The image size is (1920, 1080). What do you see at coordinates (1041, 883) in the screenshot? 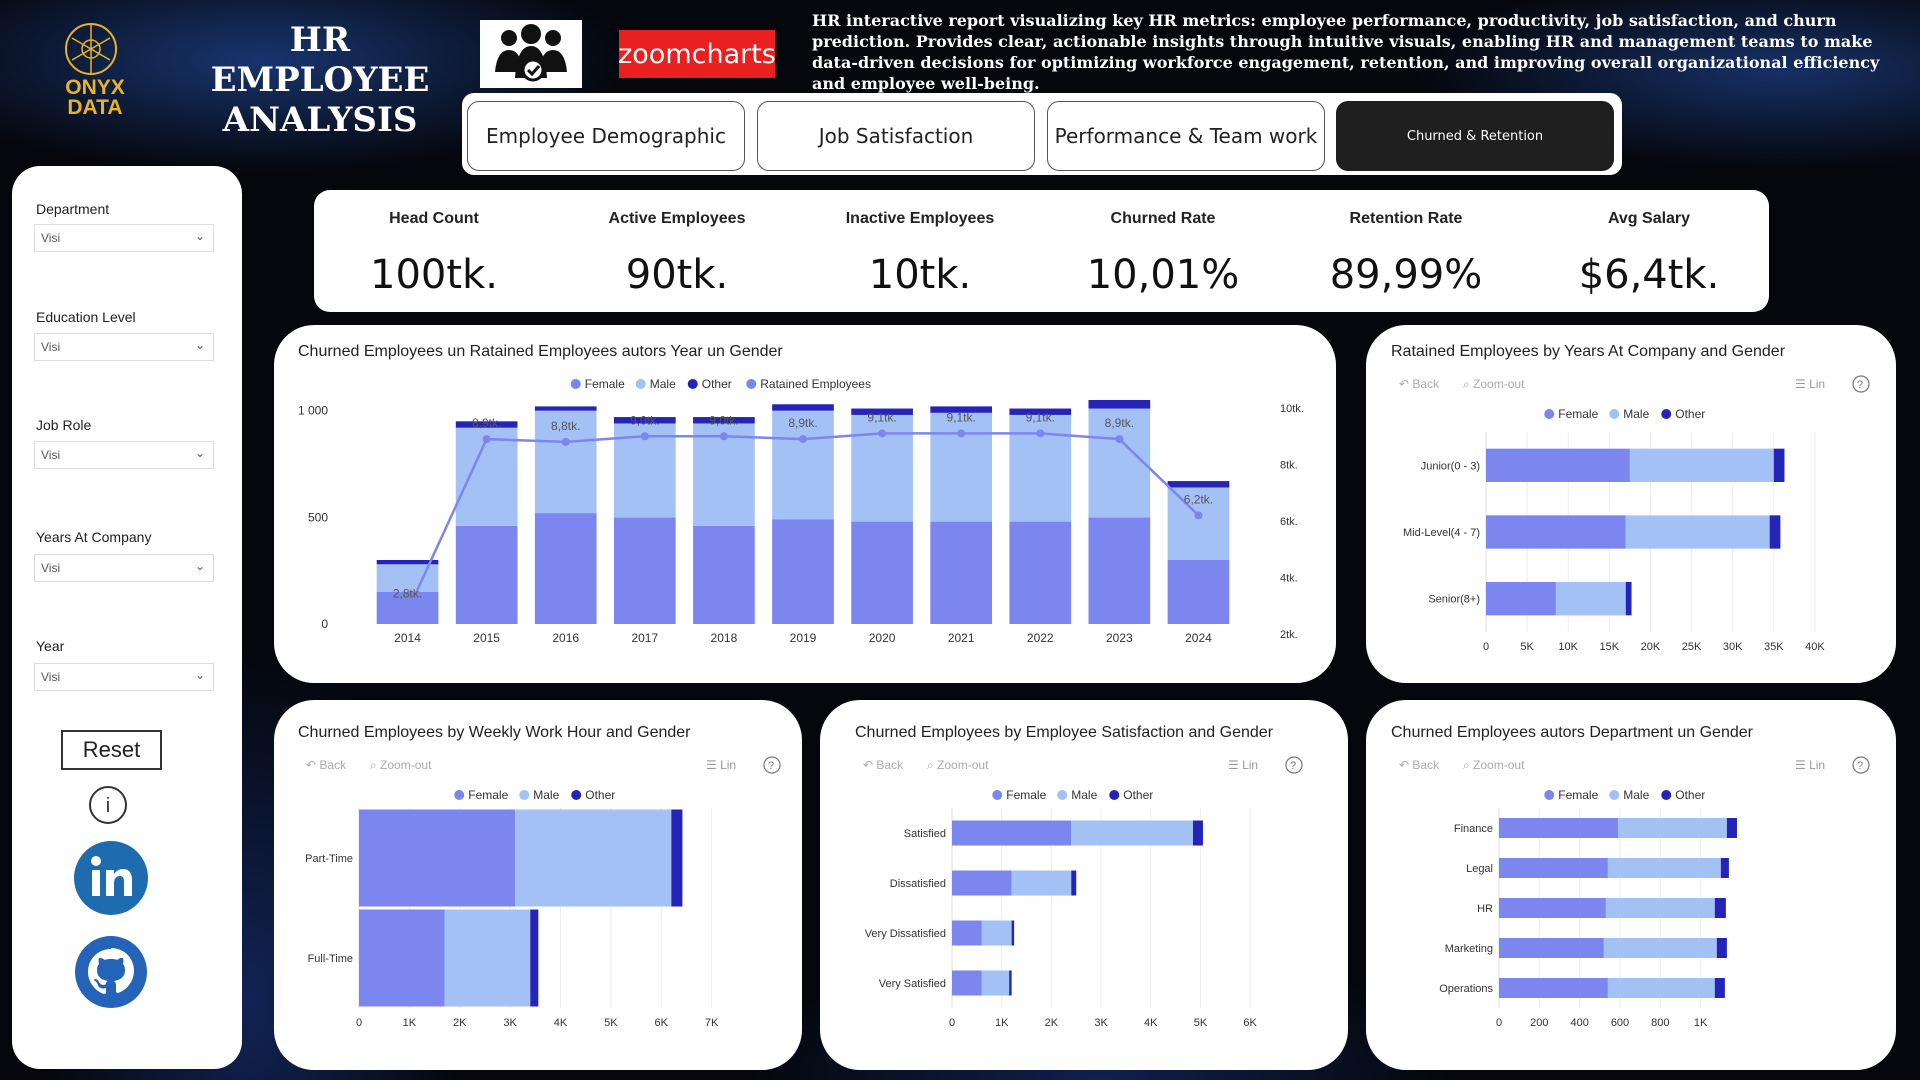
I see `bar-male-dissatisfied` at bounding box center [1041, 883].